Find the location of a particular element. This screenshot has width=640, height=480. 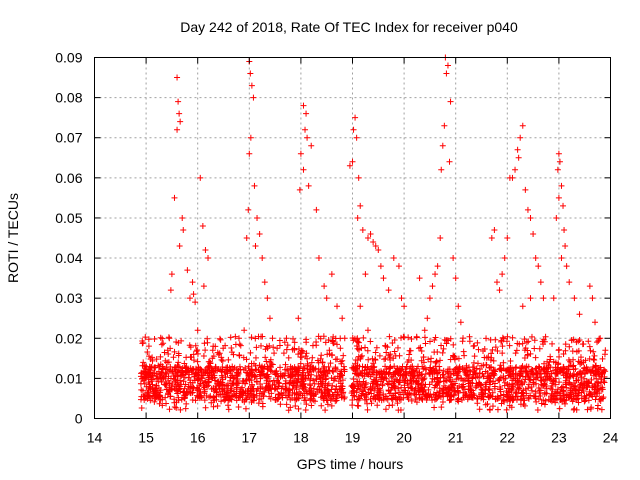

y-tick-label: 0.01 is located at coordinates (68, 378).